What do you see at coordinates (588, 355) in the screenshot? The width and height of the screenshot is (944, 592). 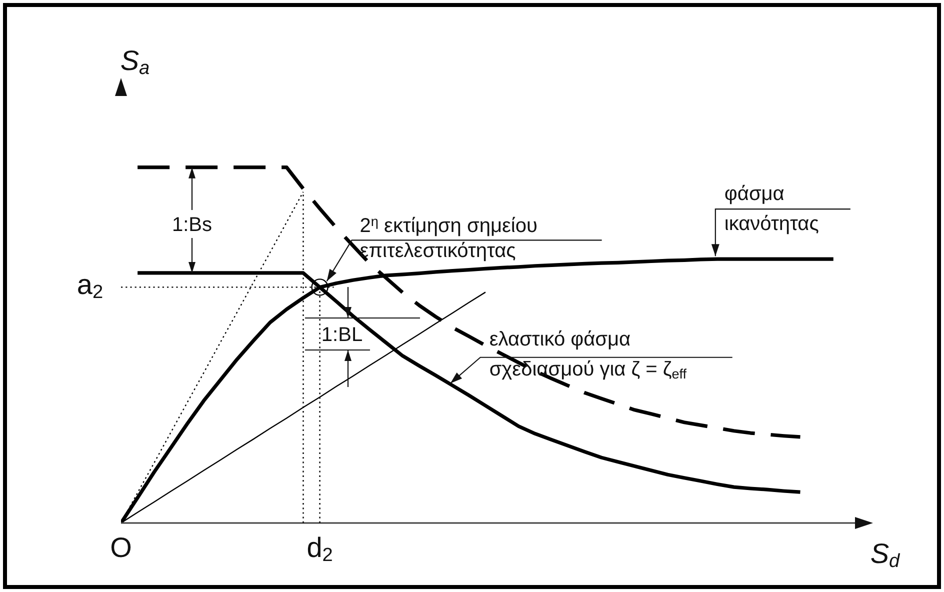 I see `series-label: ελαστικό φάσμα σχεδιασμού για ζ = ζ$_{eff}$` at bounding box center [588, 355].